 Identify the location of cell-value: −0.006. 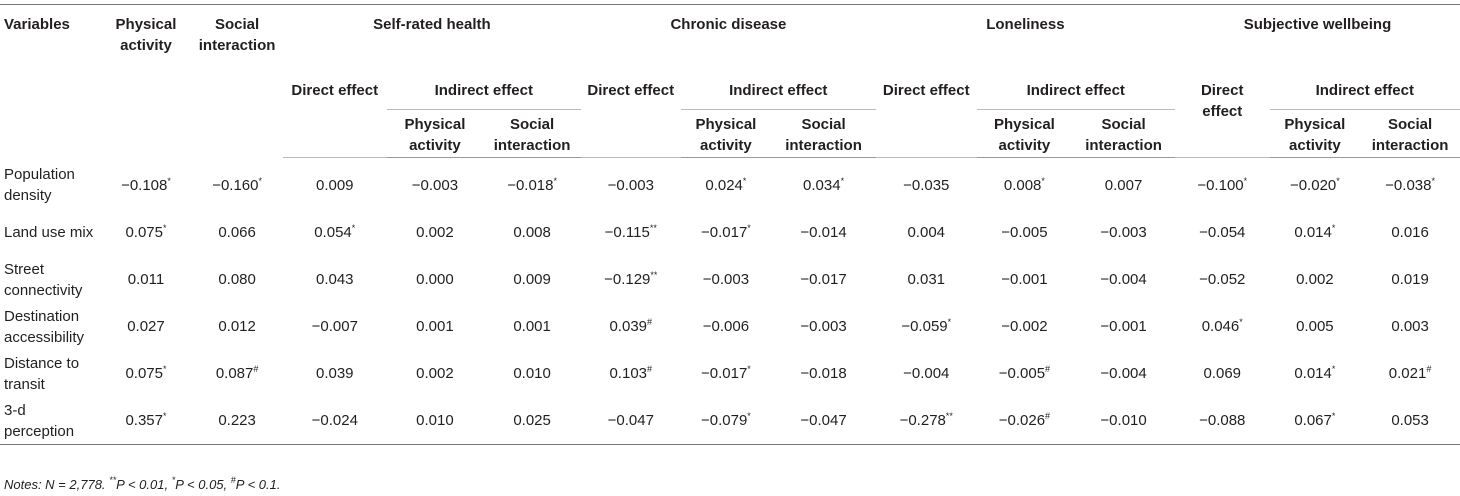
(726, 326).